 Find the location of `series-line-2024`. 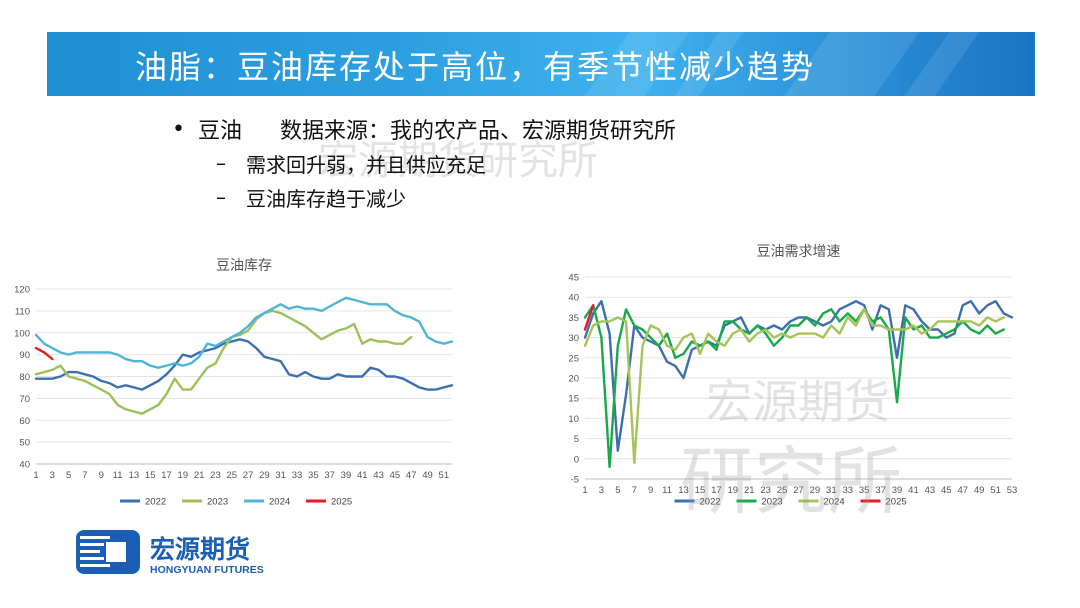

series-line-2024 is located at coordinates (794, 386).